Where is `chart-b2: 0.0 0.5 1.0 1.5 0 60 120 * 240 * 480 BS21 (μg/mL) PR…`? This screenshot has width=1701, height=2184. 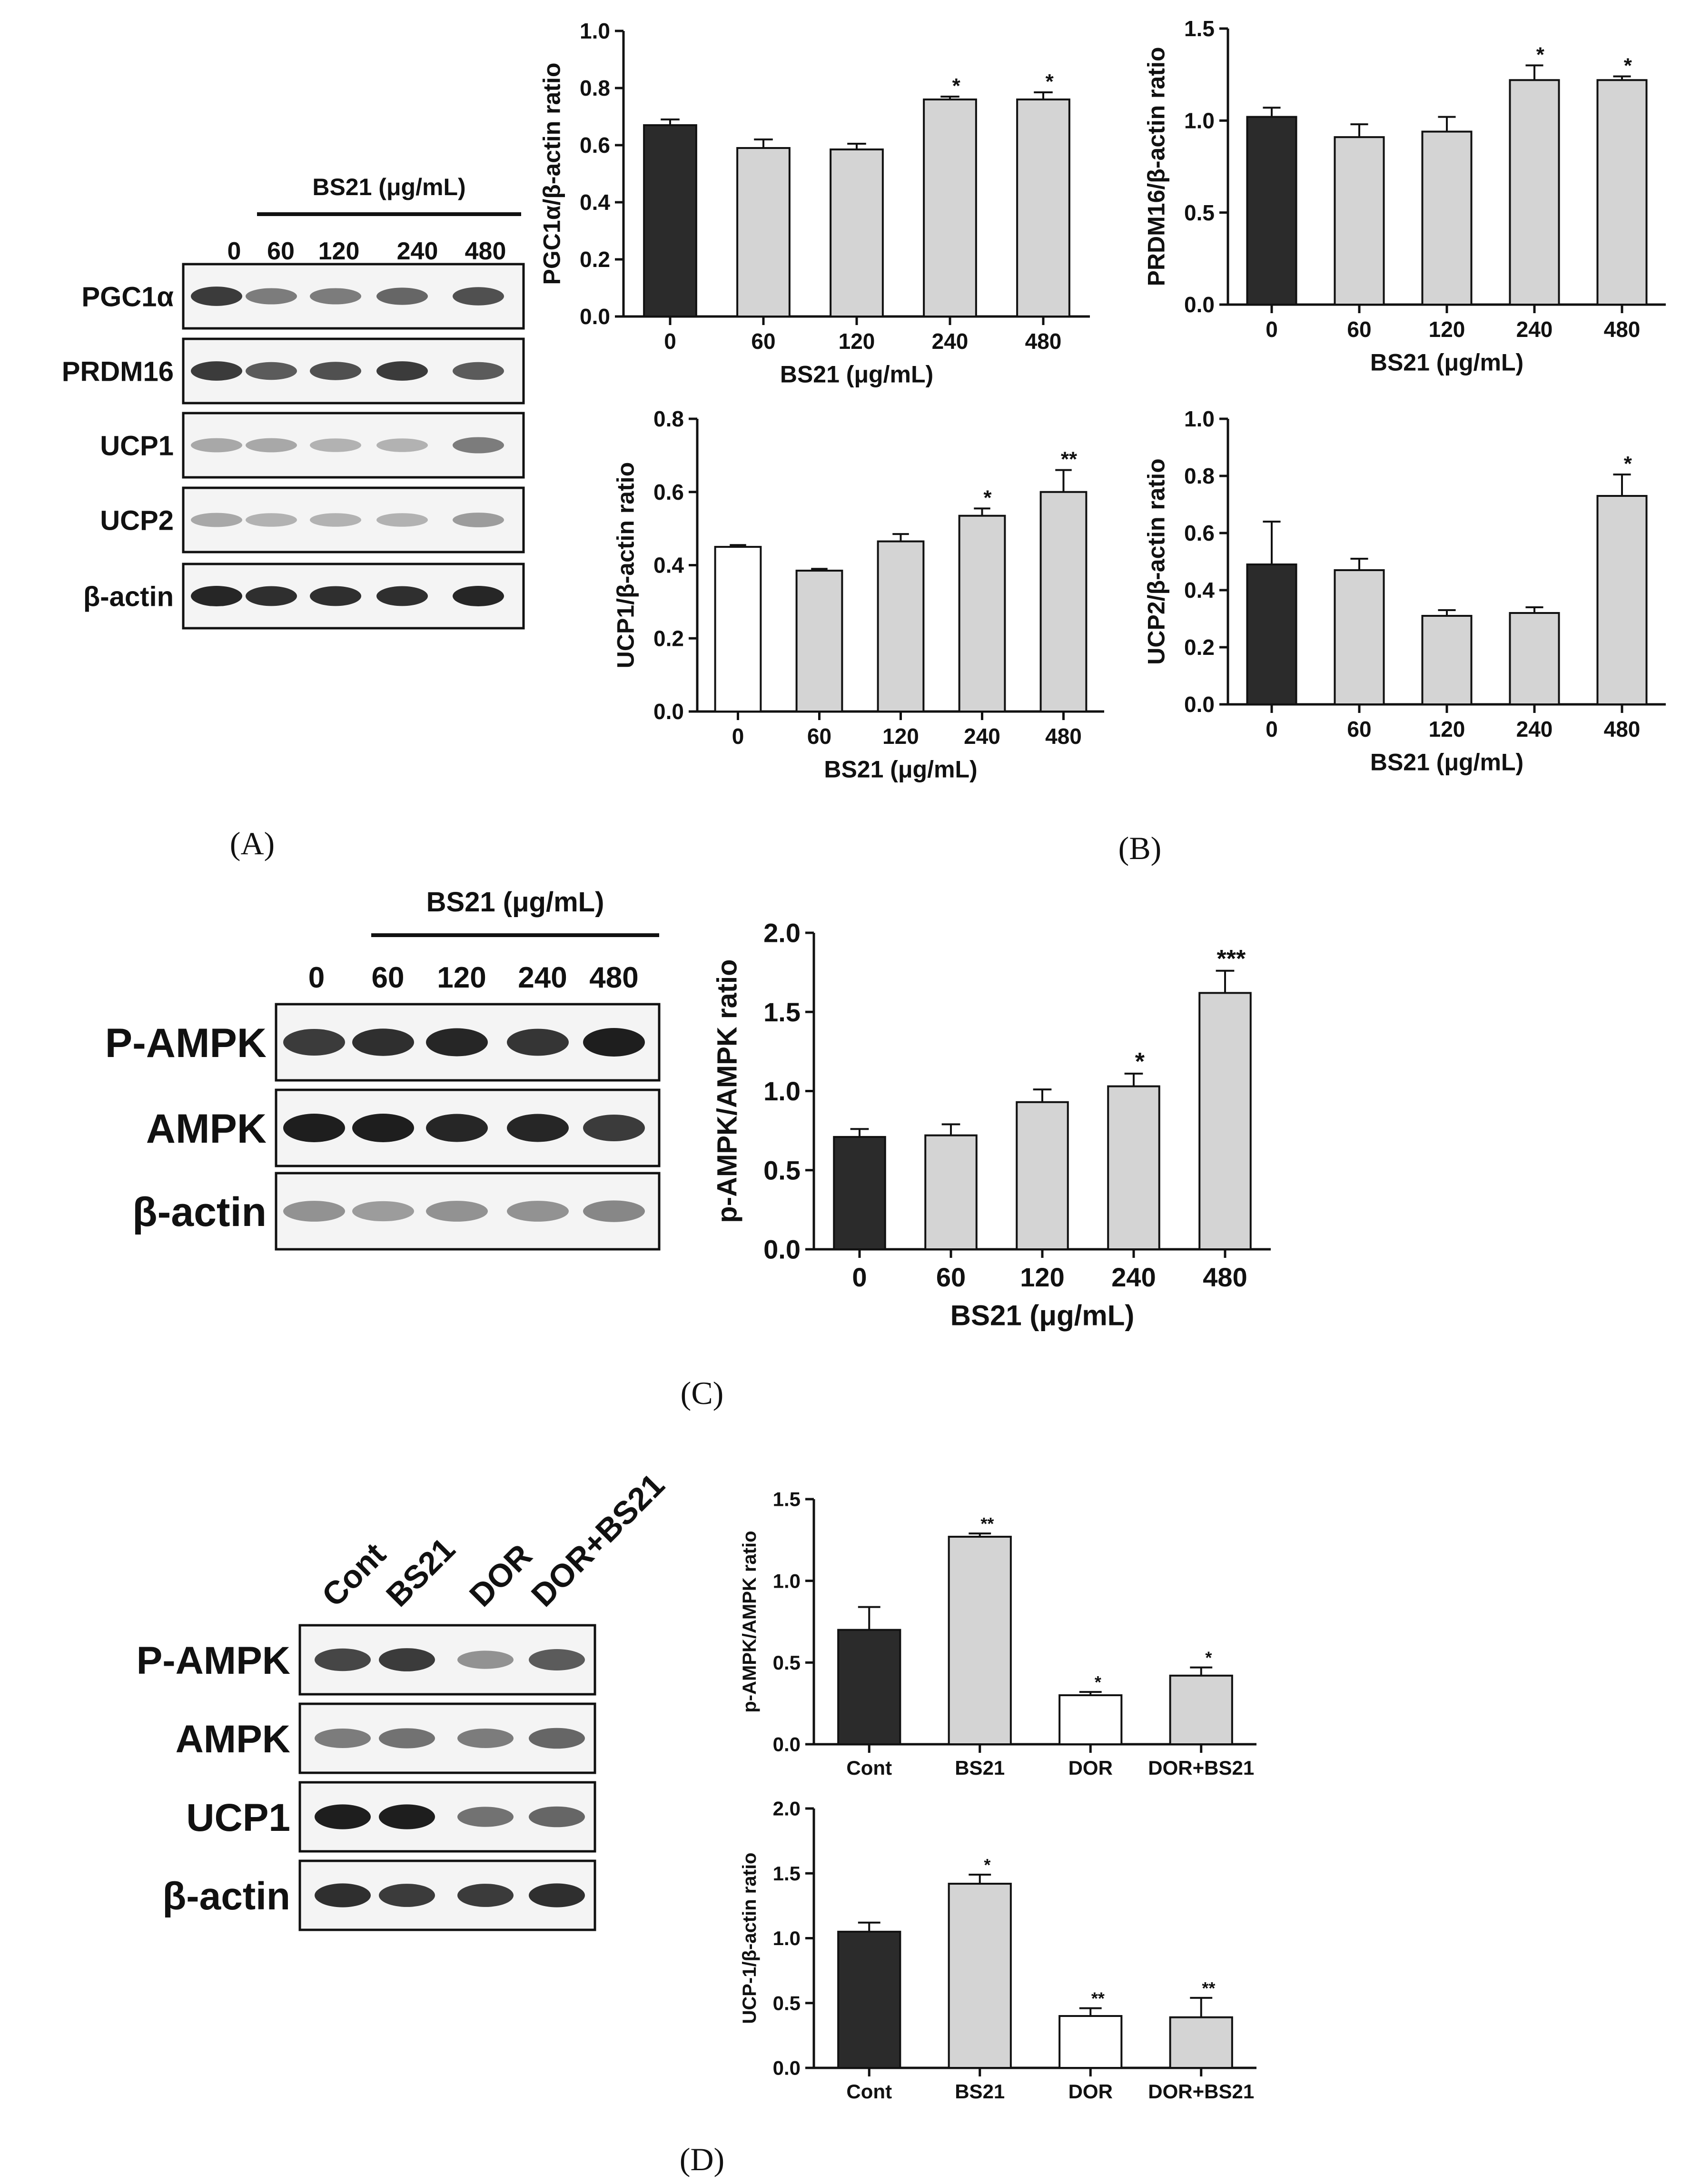
chart-b2: 0.0 0.5 1.0 1.5 0 60 120 * 240 * 480 BS21 (μg/mL) PR… is located at coordinates (1404, 196).